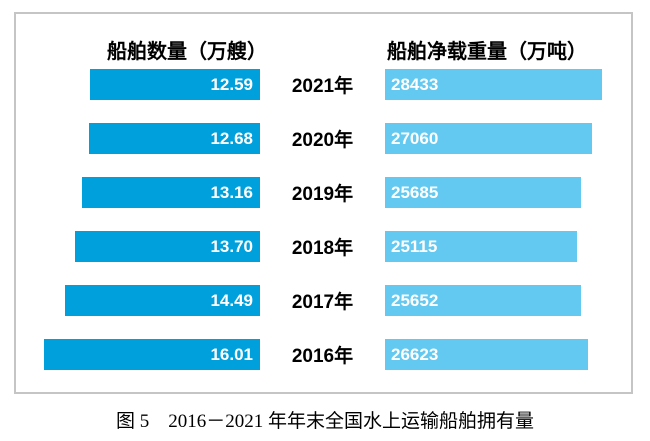 Image resolution: width=650 pixels, height=441 pixels. I want to click on deadweight-bar: 25652, so click(483, 300).